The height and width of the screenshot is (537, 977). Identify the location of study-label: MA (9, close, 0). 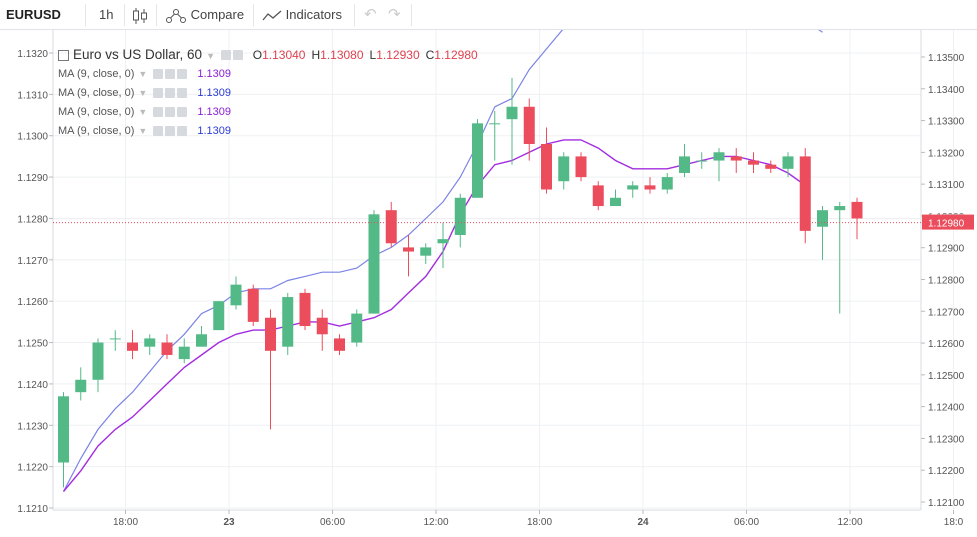
(96, 112).